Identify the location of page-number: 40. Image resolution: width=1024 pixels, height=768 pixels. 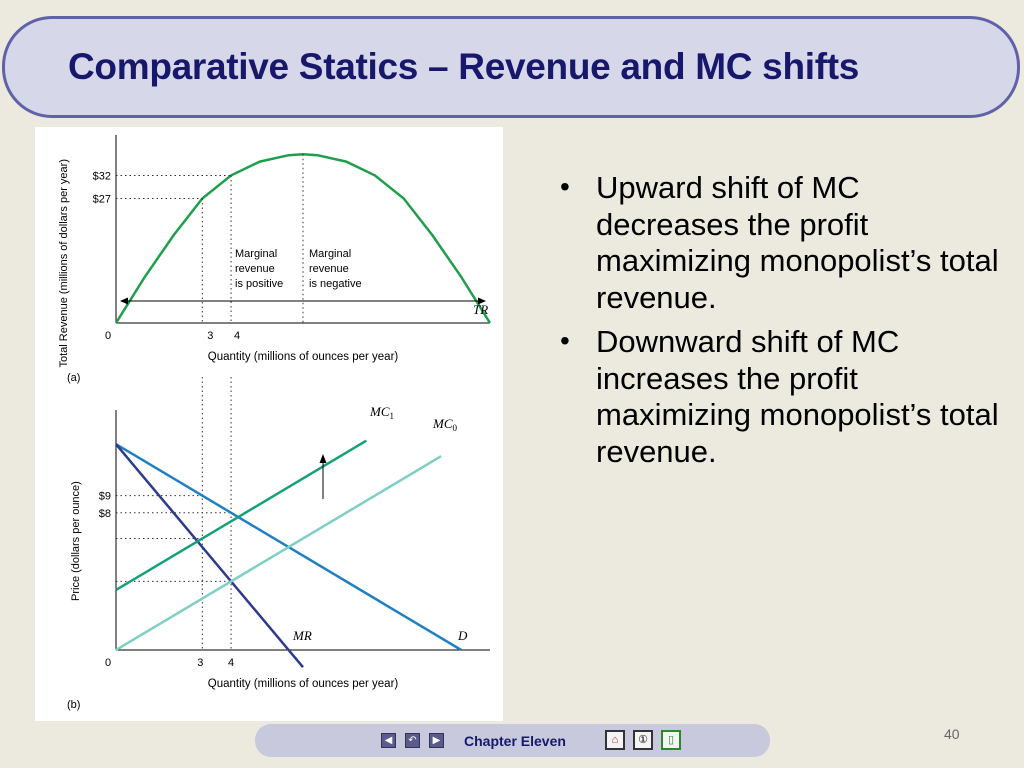
(952, 734).